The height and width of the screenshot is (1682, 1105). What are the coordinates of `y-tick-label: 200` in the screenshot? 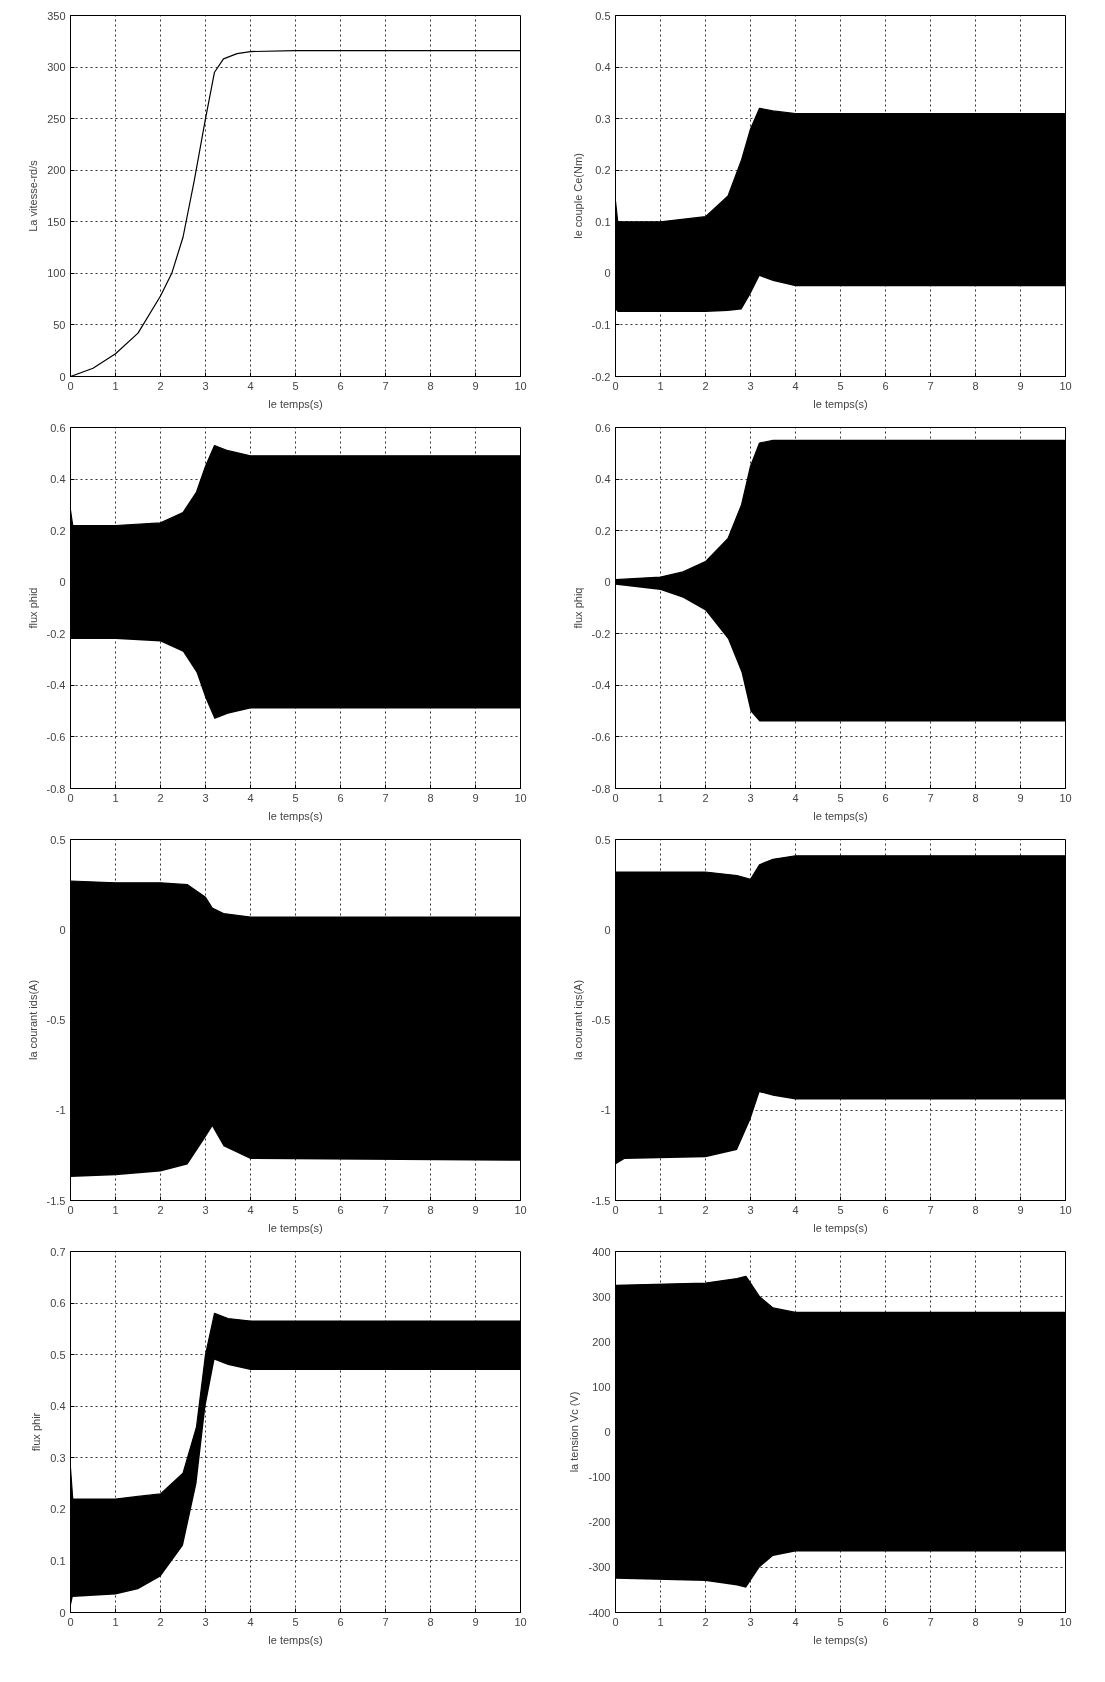 It's located at (601, 1341).